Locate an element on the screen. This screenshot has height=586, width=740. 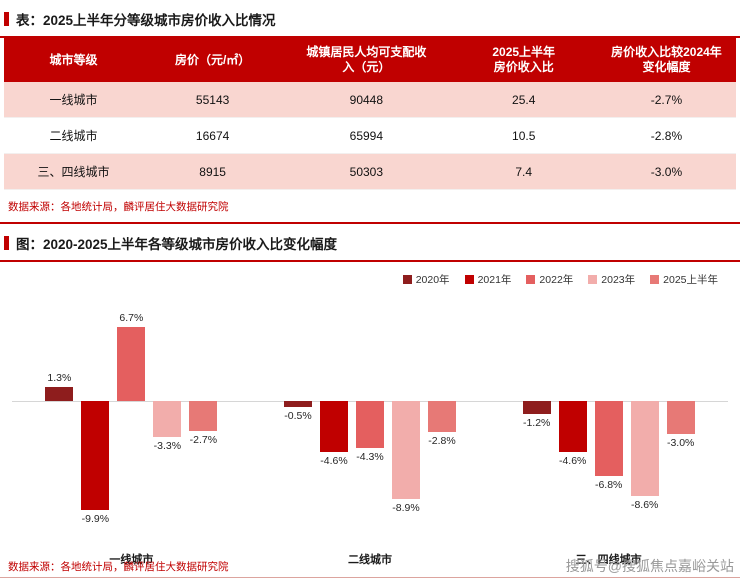
footer: 数据来源：各地统计局，麟评居住大数据研究院 搜狐号@搜狐焦点嘉峪关站 is located at coordinates (370, 566).